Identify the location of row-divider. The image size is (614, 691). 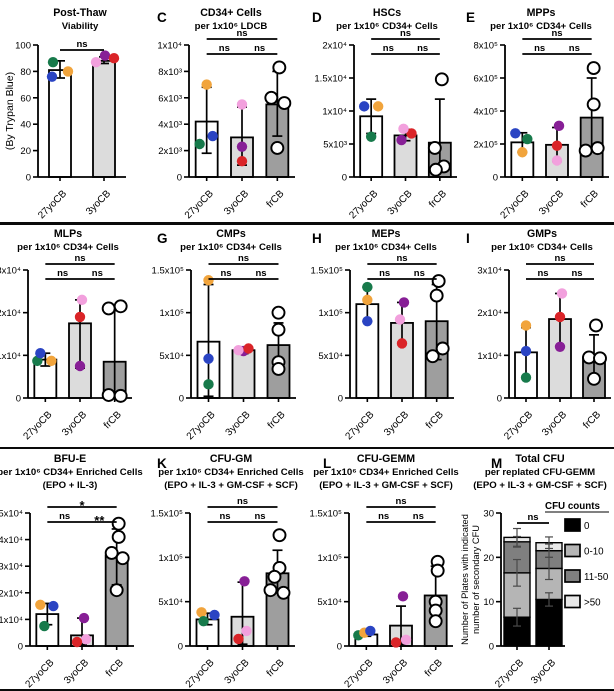
(307, 223).